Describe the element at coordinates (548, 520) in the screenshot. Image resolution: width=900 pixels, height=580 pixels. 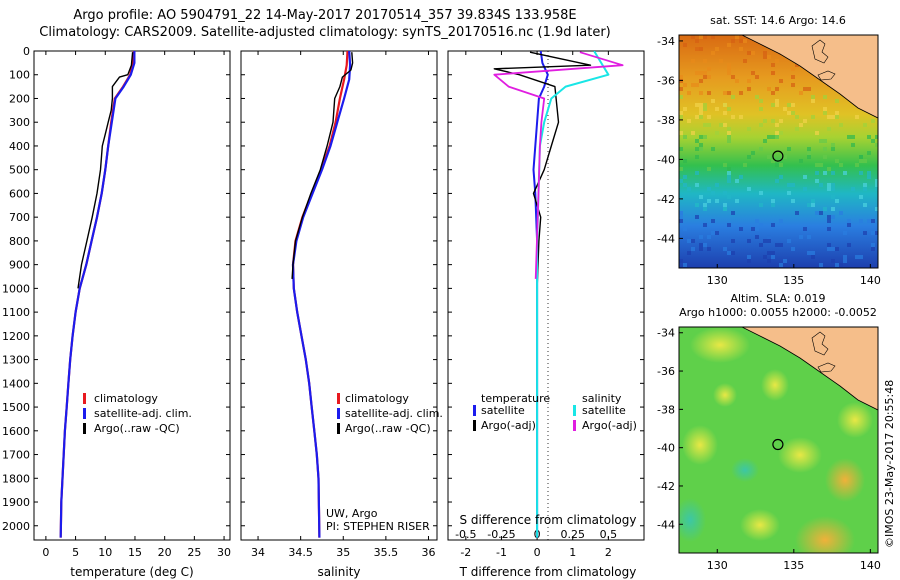
I see `difference-x2label: S difference from climatology` at that location.